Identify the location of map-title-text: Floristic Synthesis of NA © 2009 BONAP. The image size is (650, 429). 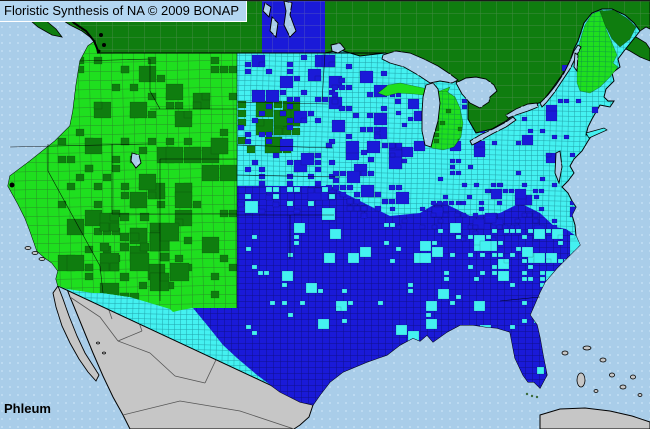
(122, 10).